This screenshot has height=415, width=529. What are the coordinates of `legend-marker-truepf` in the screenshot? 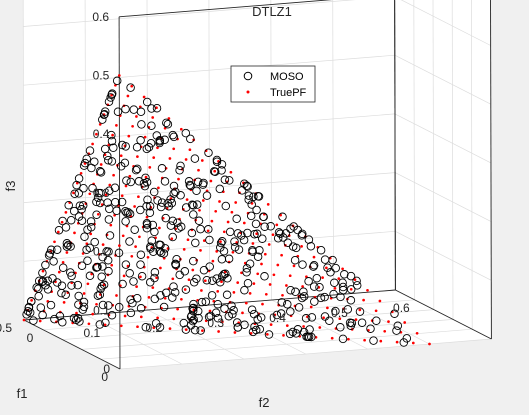 It's located at (248, 92).